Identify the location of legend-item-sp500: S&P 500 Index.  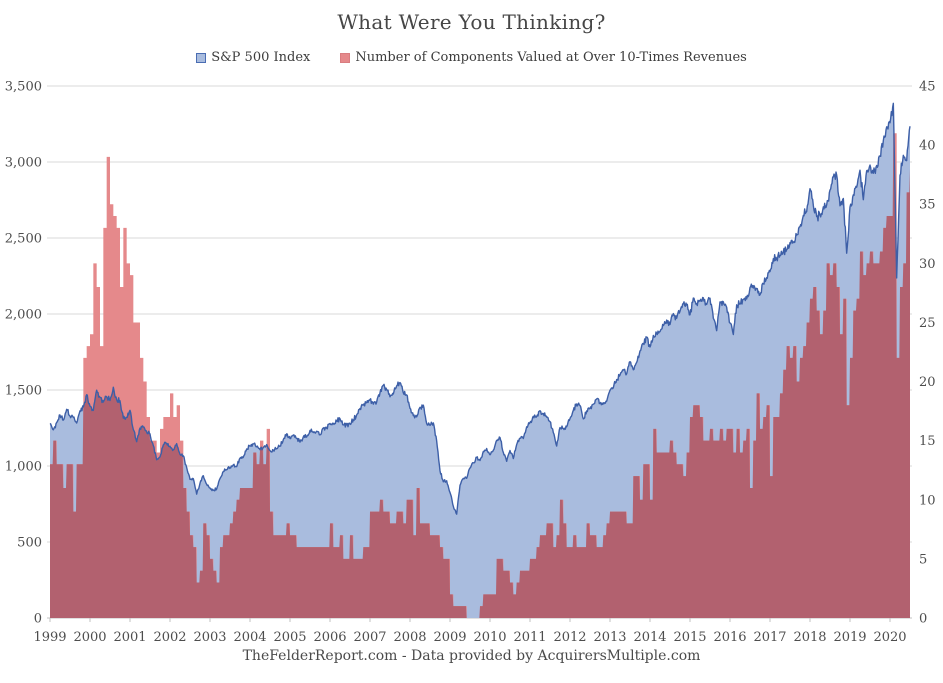
(253, 57).